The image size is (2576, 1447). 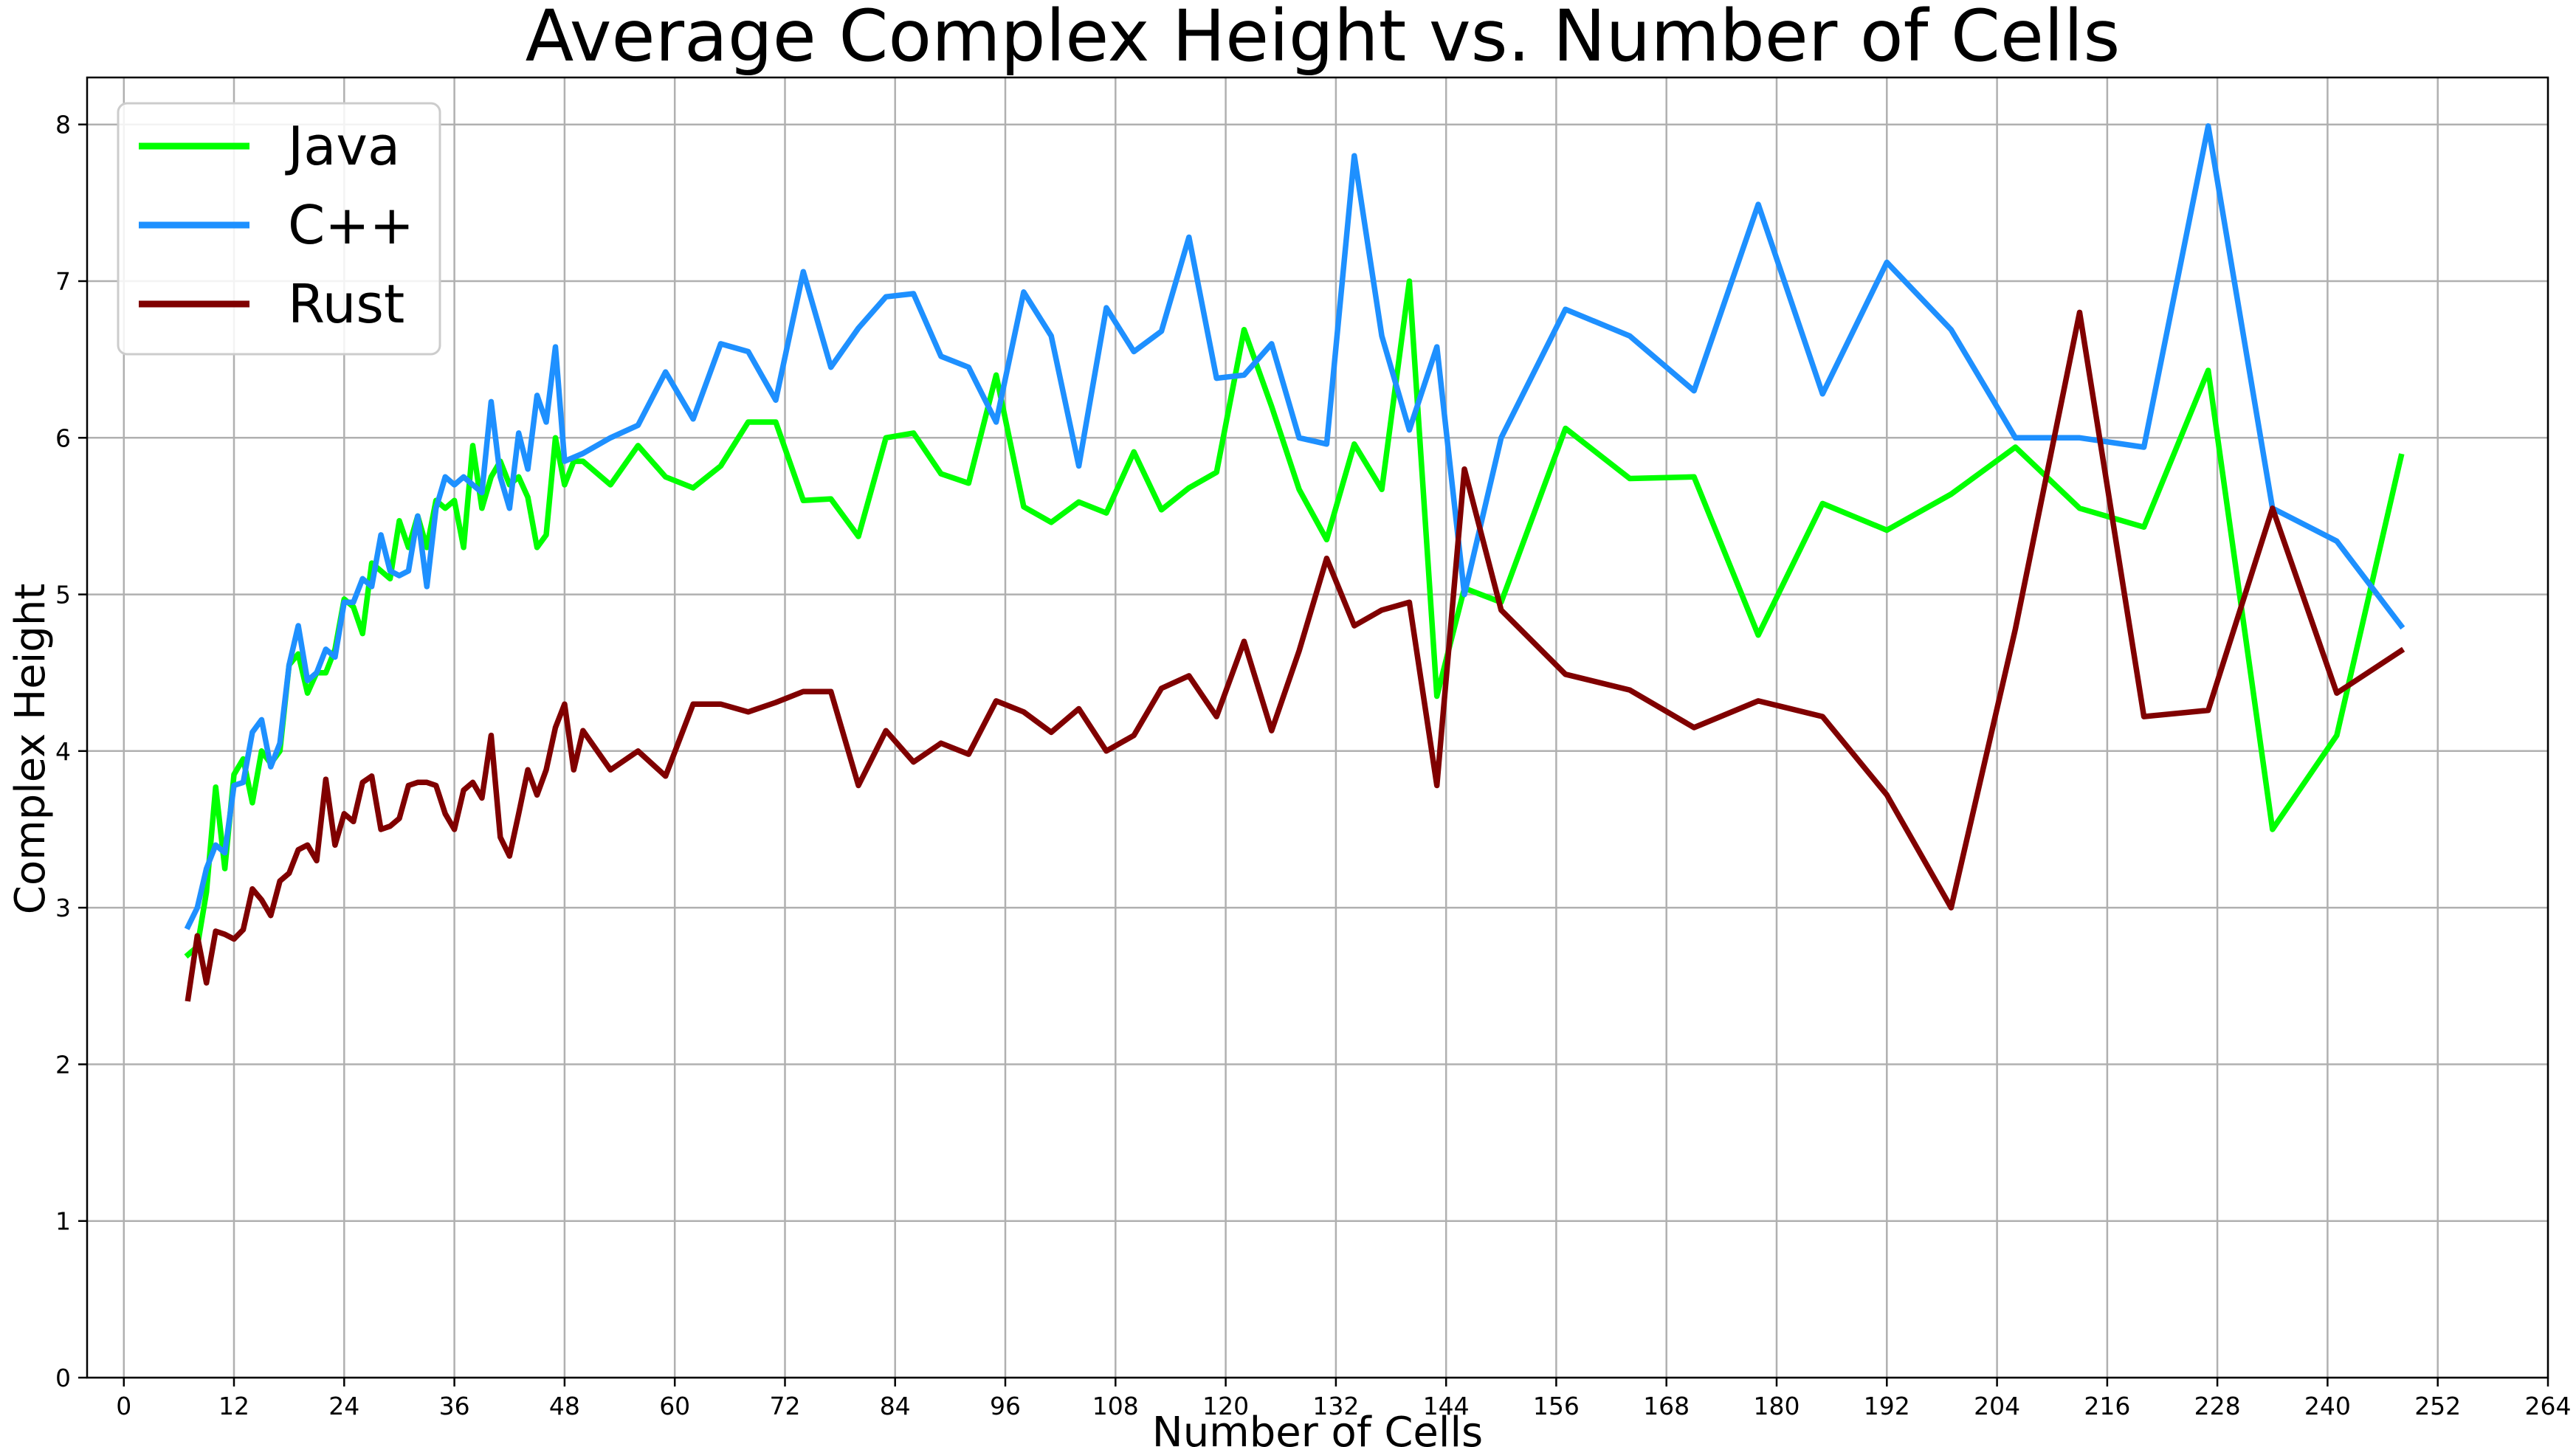 I want to click on x-tick-label: 228, so click(x=2217, y=1406).